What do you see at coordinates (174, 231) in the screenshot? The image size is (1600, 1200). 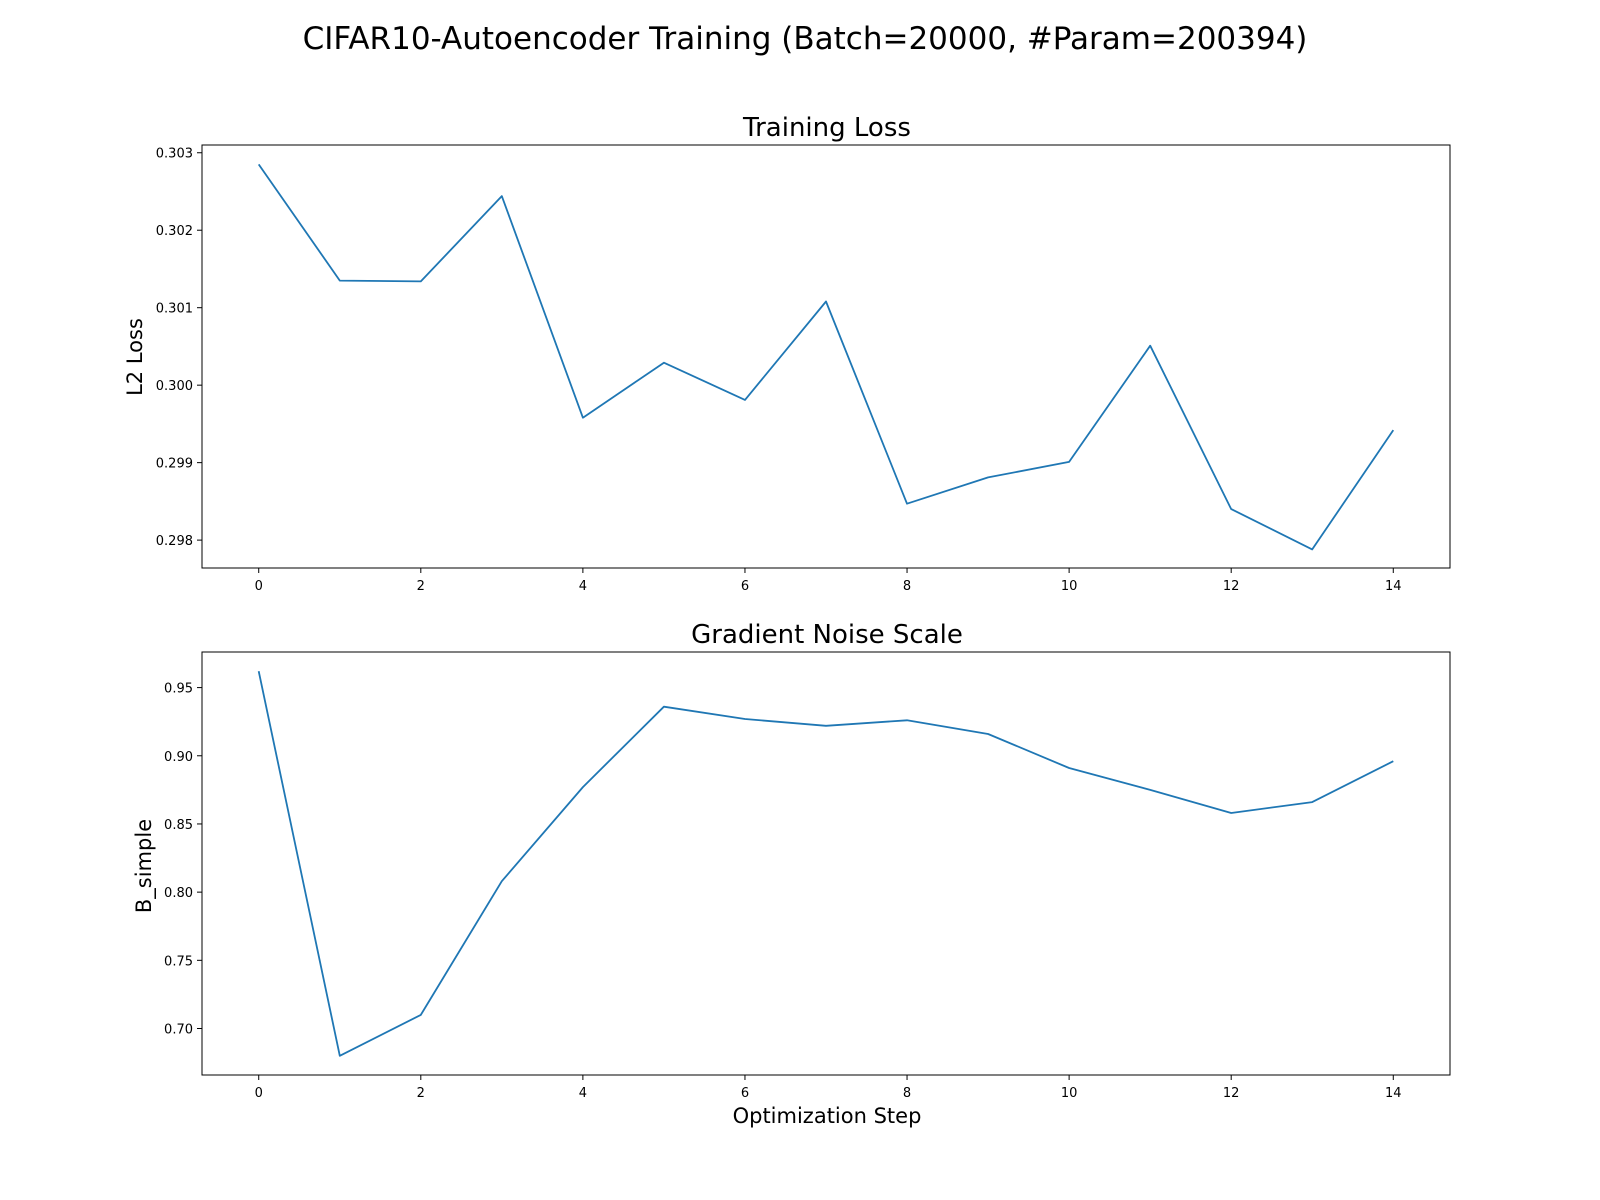 I see `training-loss-ytick-label: 0.302` at bounding box center [174, 231].